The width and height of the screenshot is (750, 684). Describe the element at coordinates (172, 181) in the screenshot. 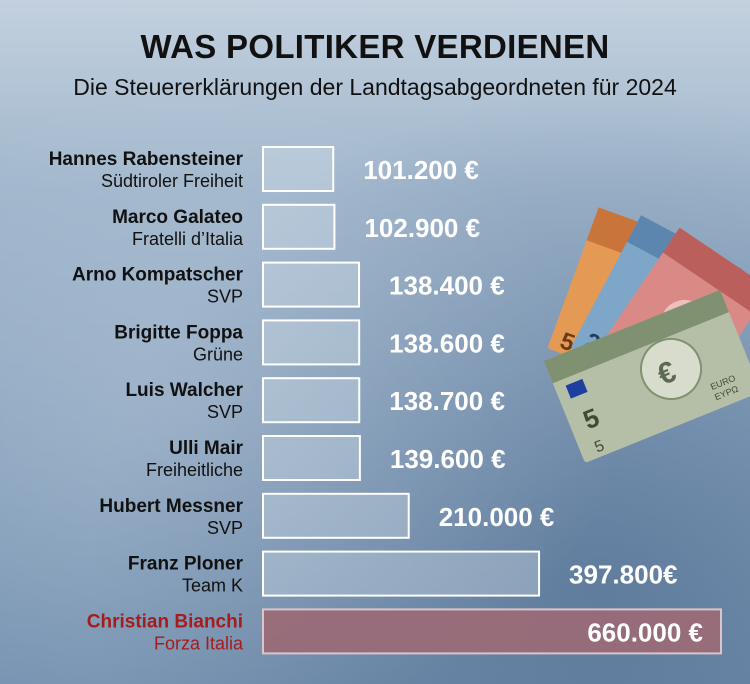

I see `party-name: Südtiroler Freiheit` at that location.